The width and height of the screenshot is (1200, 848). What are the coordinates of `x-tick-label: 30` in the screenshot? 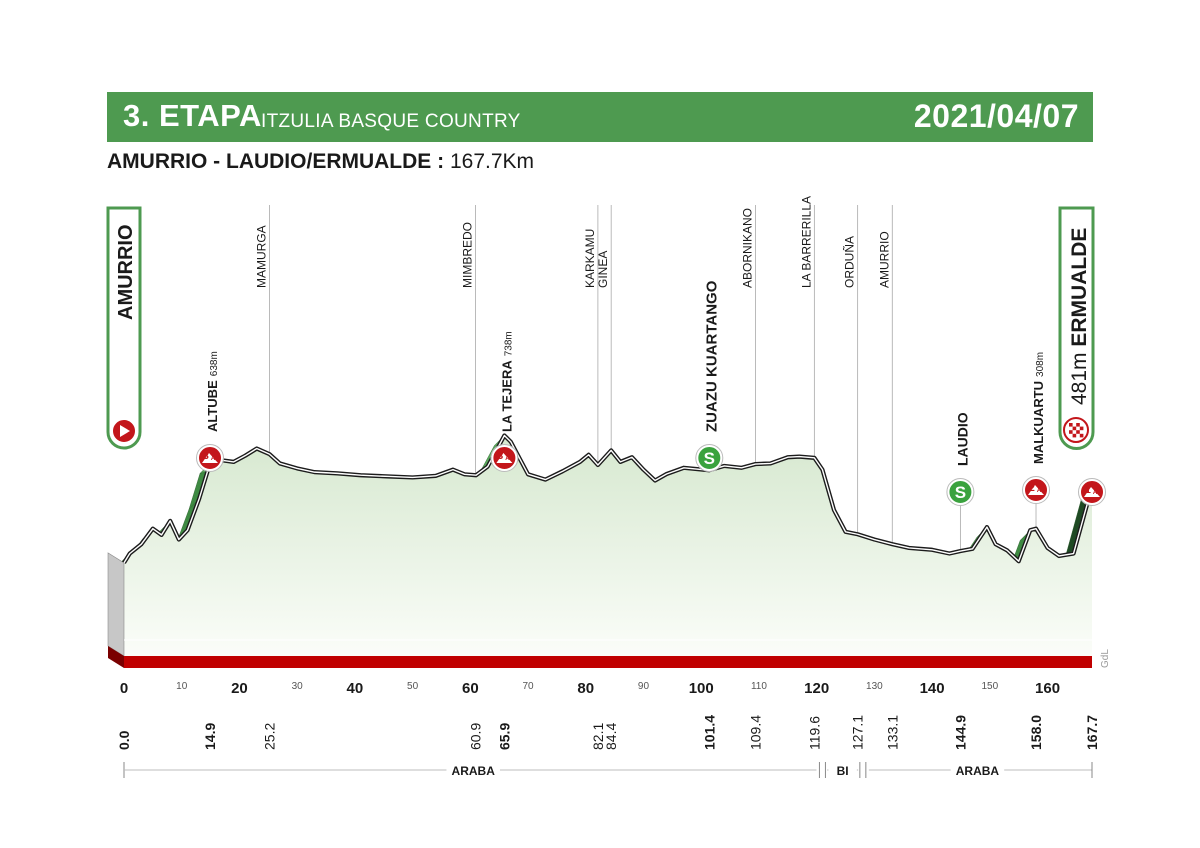 It's located at (298, 686).